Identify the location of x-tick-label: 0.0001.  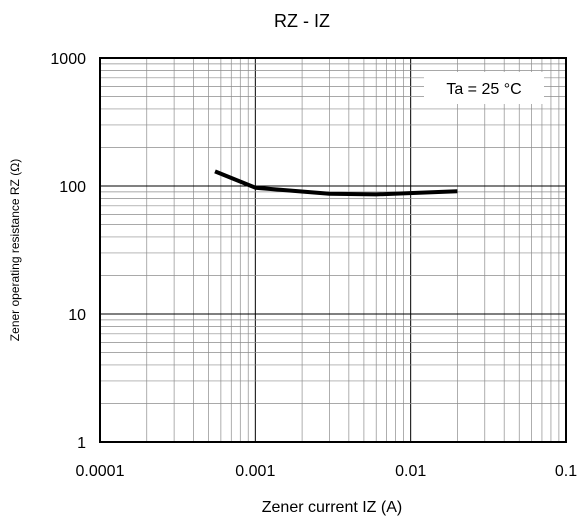
(100, 471).